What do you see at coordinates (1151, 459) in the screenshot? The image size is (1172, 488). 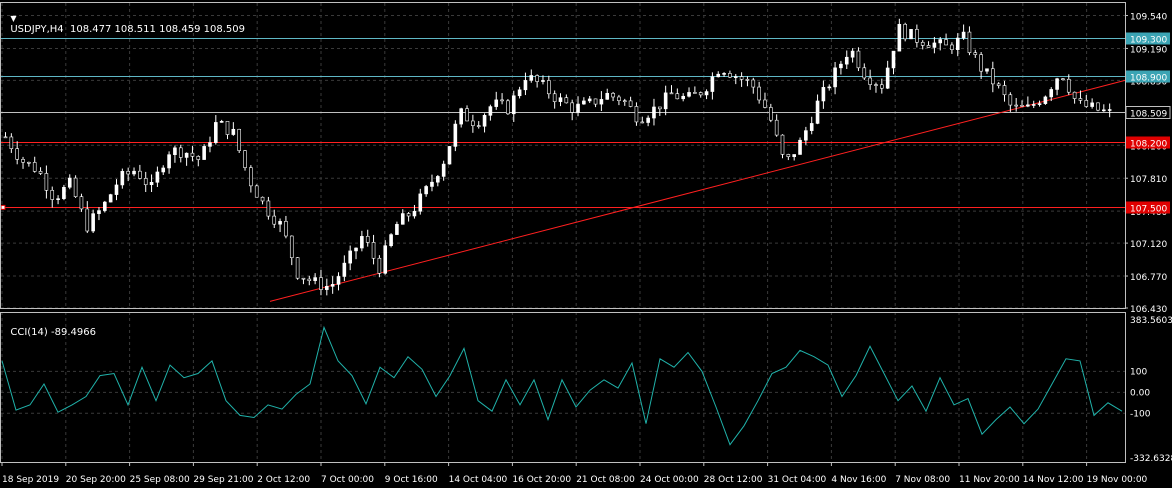 I see `cci-tick-label: -332.6328` at bounding box center [1151, 459].